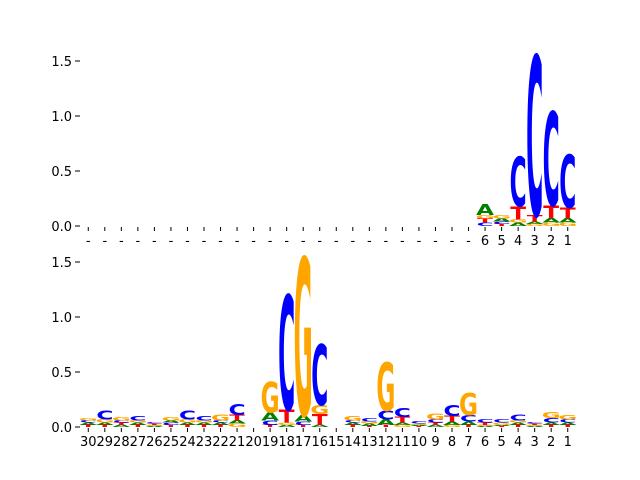  What do you see at coordinates (551, 241) in the screenshot?
I see `position-label: 2` at bounding box center [551, 241].